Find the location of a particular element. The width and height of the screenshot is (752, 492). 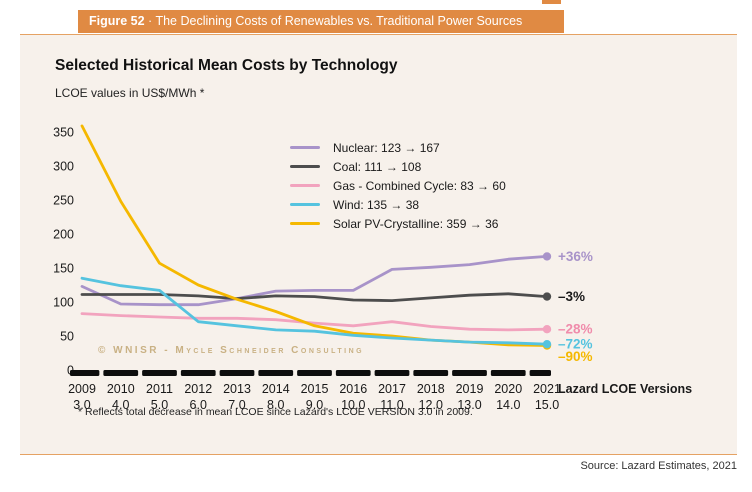

x-axis-year-label: 2011 is located at coordinates (159, 389).